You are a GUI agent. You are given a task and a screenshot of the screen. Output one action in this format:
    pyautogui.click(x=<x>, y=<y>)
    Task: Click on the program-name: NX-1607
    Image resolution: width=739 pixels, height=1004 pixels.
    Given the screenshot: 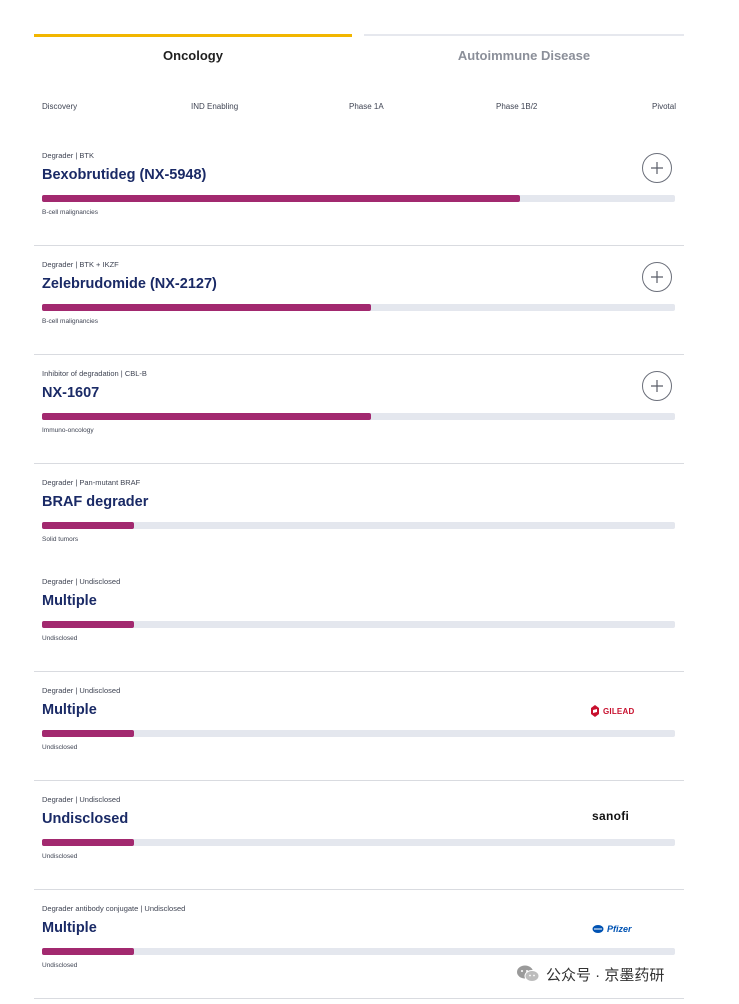 What is the action you would take?
    pyautogui.click(x=71, y=393)
    